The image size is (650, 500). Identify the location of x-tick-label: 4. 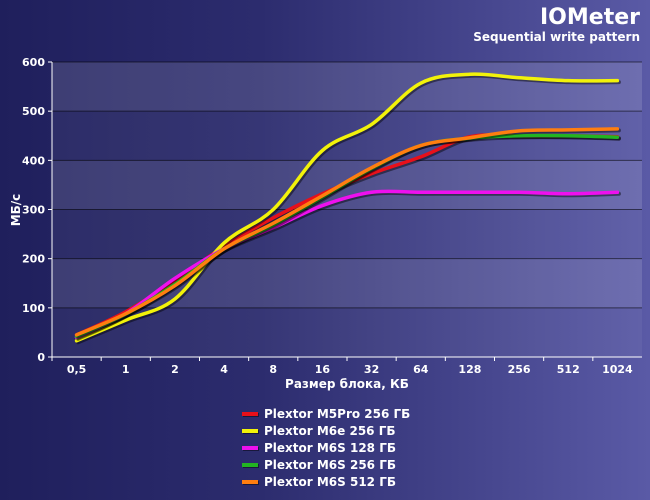
(224, 369).